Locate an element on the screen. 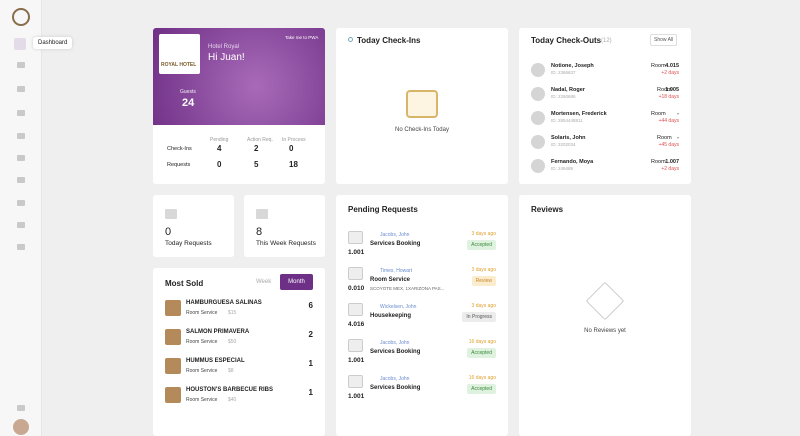 The width and height of the screenshot is (800, 436). item-name: HUMMUS ESPECIAL is located at coordinates (215, 361).